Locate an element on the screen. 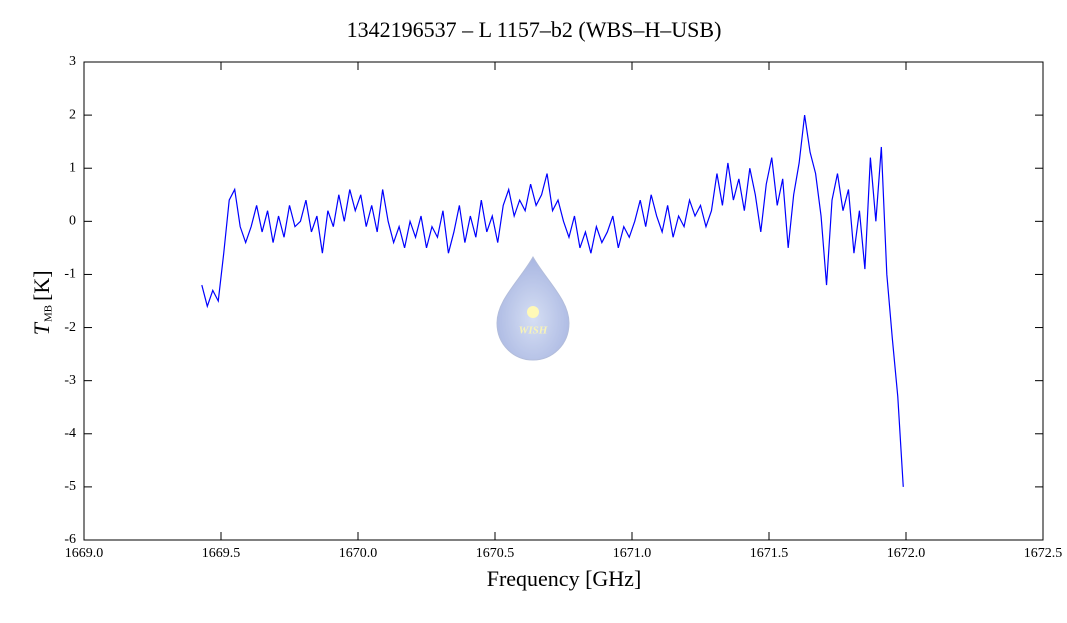  y-tick-label: -5 is located at coordinates (70, 486).